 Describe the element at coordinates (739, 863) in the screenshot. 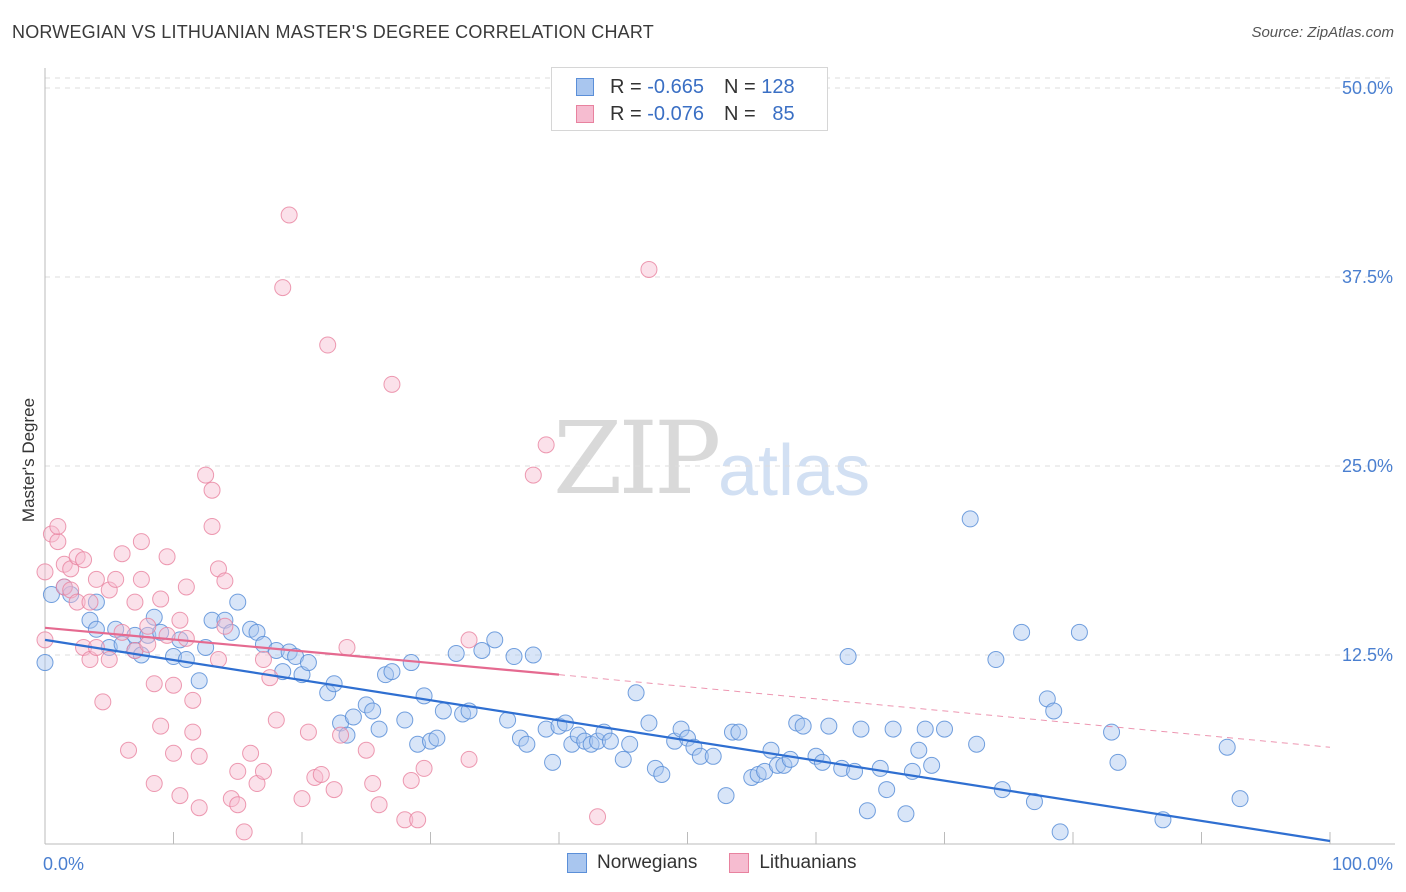

I see `lithuanian-swatch` at that location.